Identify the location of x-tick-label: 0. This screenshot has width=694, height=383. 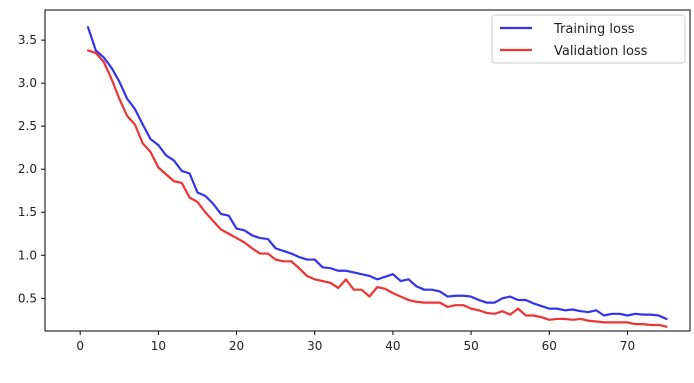
(80, 346).